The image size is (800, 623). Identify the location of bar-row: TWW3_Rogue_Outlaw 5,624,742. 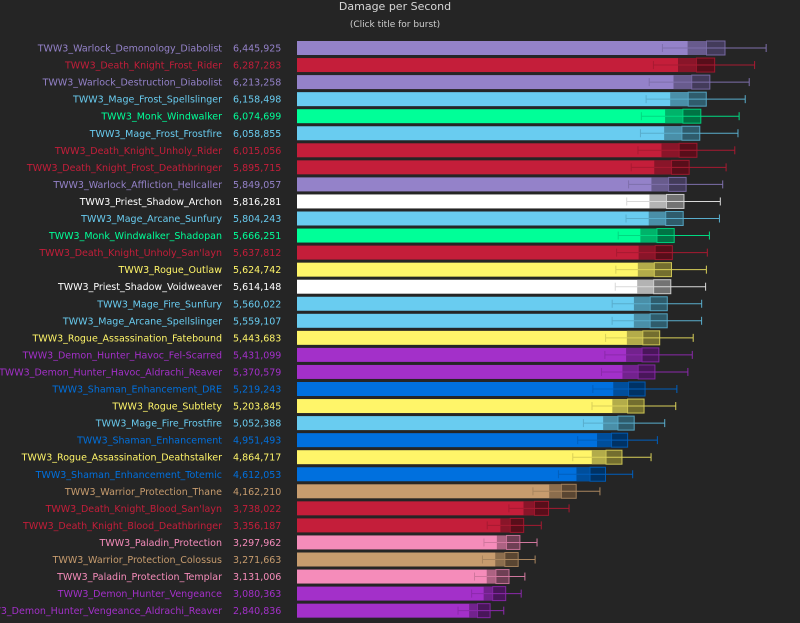
(412, 270).